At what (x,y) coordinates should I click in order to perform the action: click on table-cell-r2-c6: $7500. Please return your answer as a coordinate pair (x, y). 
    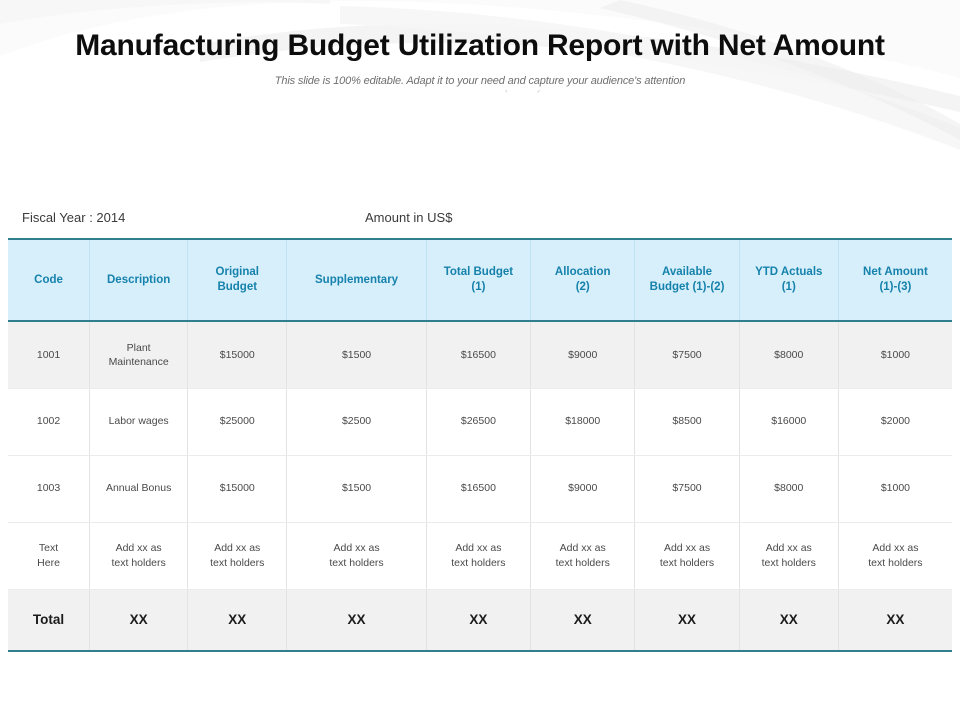
    Looking at the image, I should click on (687, 489).